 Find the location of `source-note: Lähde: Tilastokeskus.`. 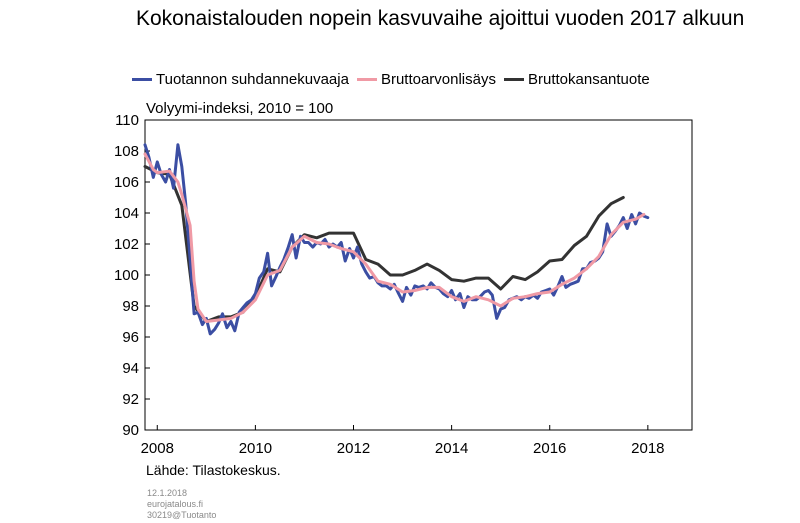

source-note: Lähde: Tilastokeskus. is located at coordinates (213, 470).